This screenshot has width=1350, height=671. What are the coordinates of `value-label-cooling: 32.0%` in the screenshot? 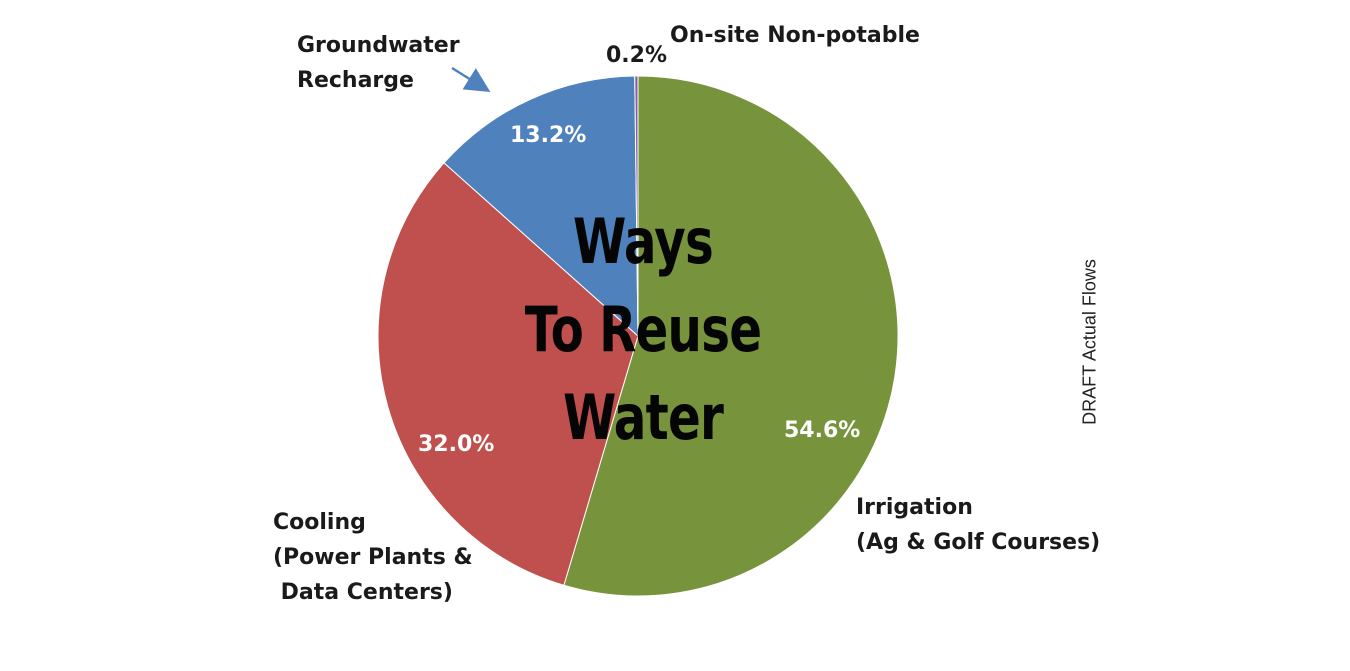 It's located at (456, 444).